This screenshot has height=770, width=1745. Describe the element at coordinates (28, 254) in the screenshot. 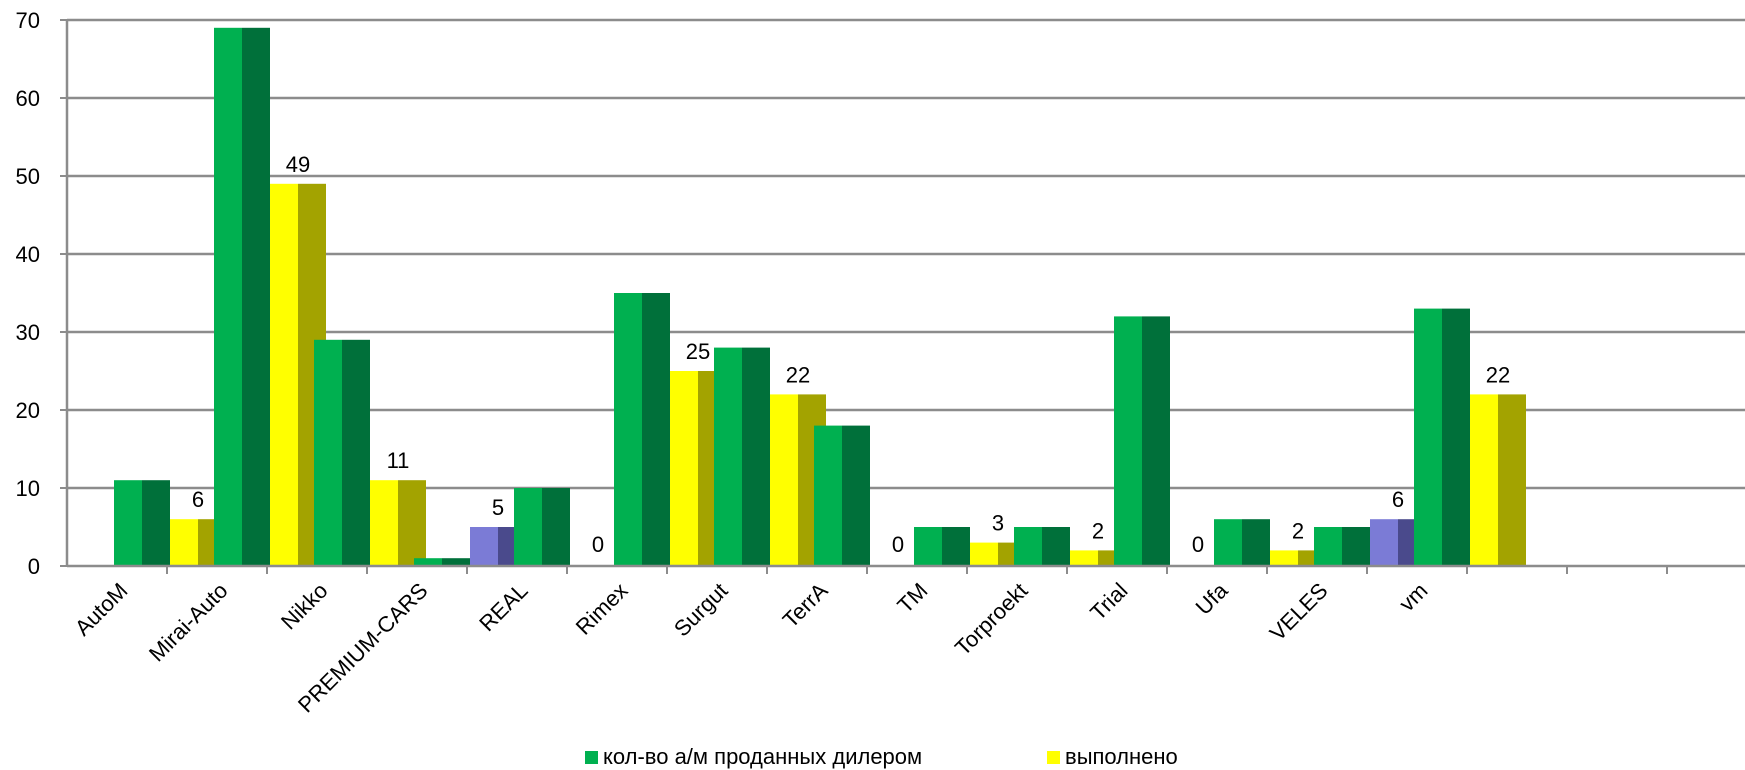

I see `y-tick-label: 40` at that location.